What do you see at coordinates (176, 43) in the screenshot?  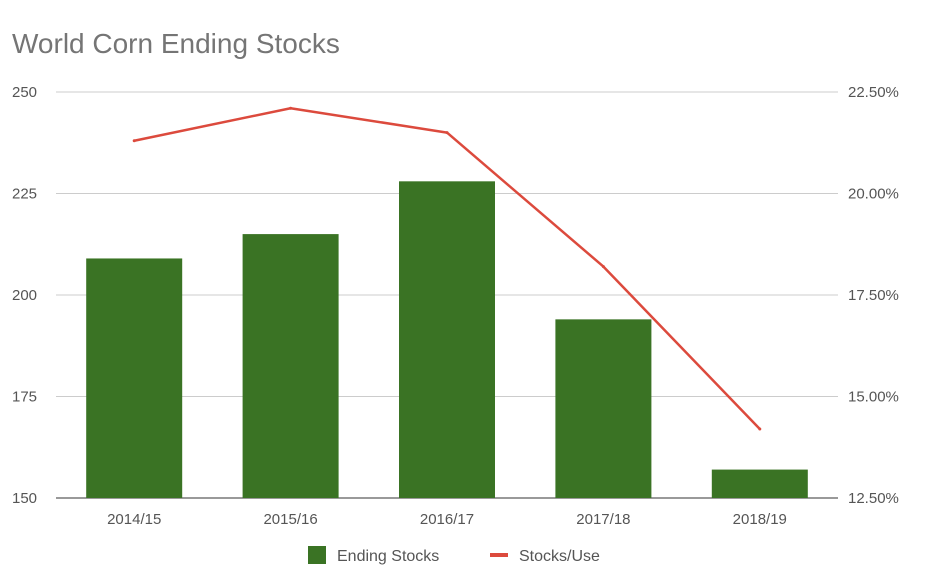 I see `chart-title: World Corn Ending Stocks` at bounding box center [176, 43].